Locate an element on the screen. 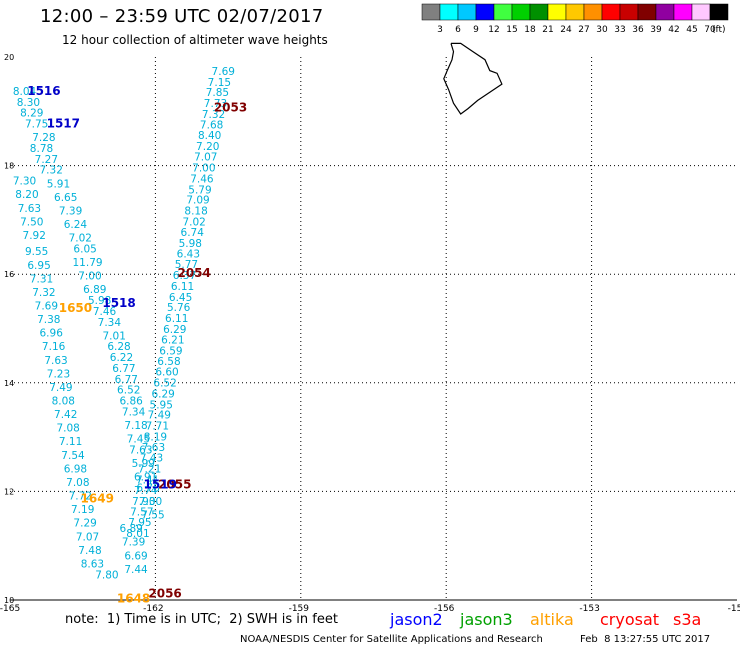 The image size is (740, 650). legend-tick-label: 21 is located at coordinates (547, 30).